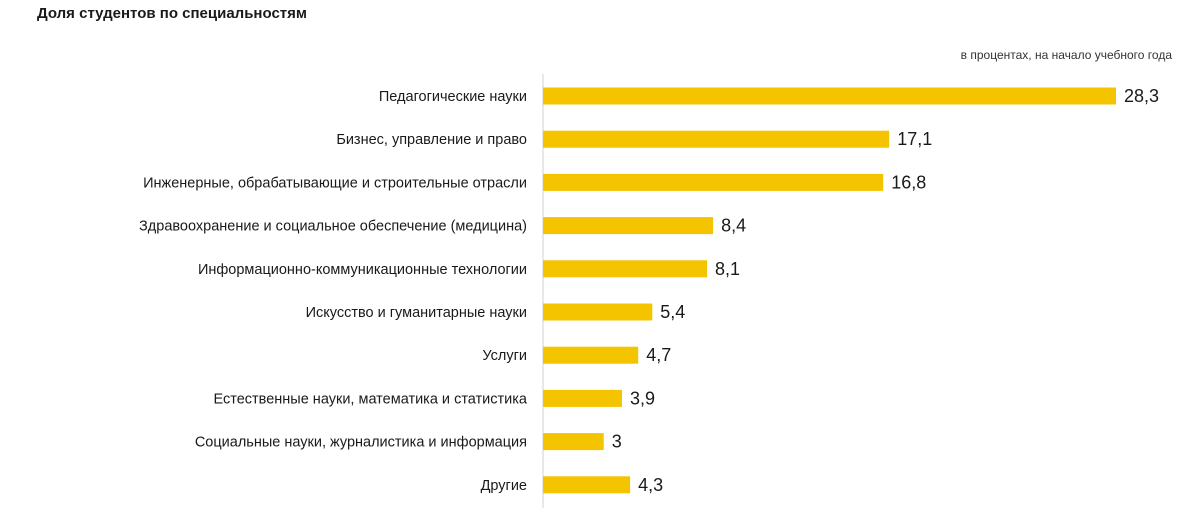  I want to click on value-label-4: 8,1, so click(727, 269).